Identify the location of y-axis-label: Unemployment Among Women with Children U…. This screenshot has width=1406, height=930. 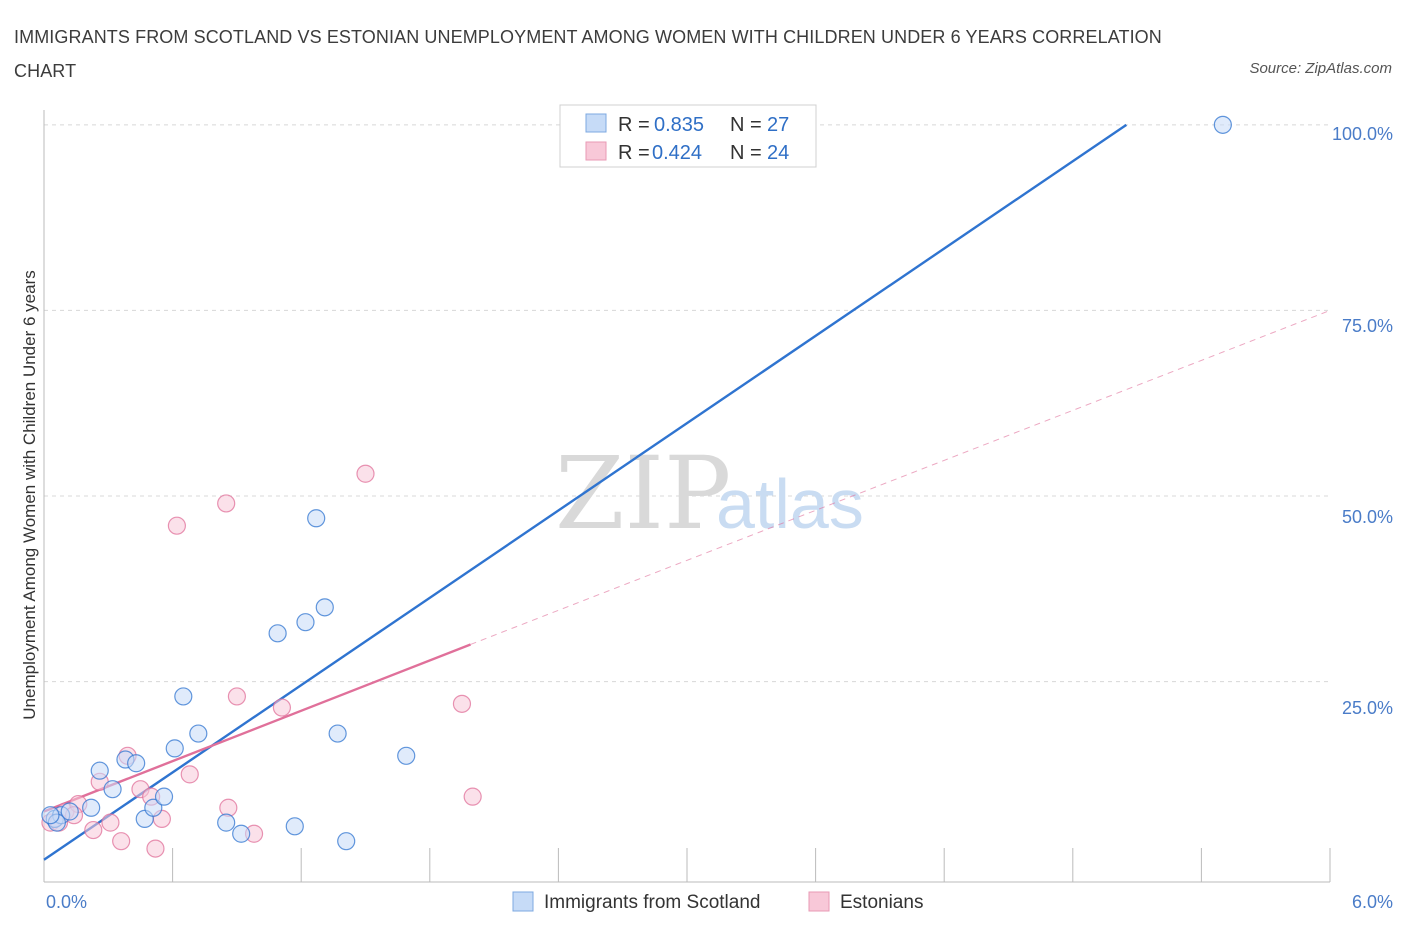
(29, 494).